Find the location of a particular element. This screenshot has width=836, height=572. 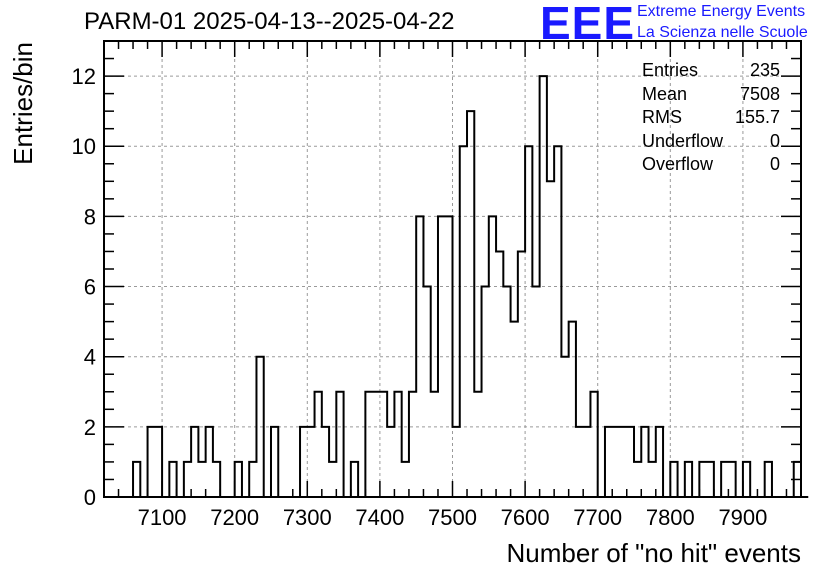

logo-line-2: La Scienza nelle Scuole is located at coordinates (722, 32).